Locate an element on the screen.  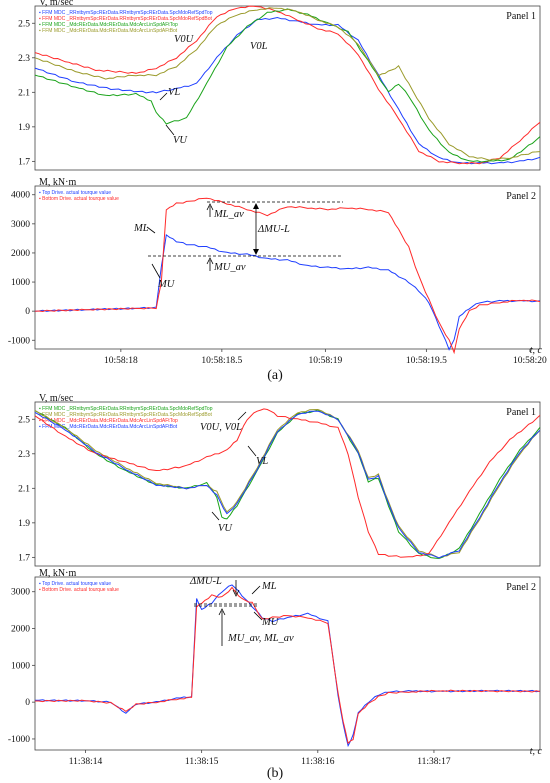
leader-mu is located at coordinates (156, 271).